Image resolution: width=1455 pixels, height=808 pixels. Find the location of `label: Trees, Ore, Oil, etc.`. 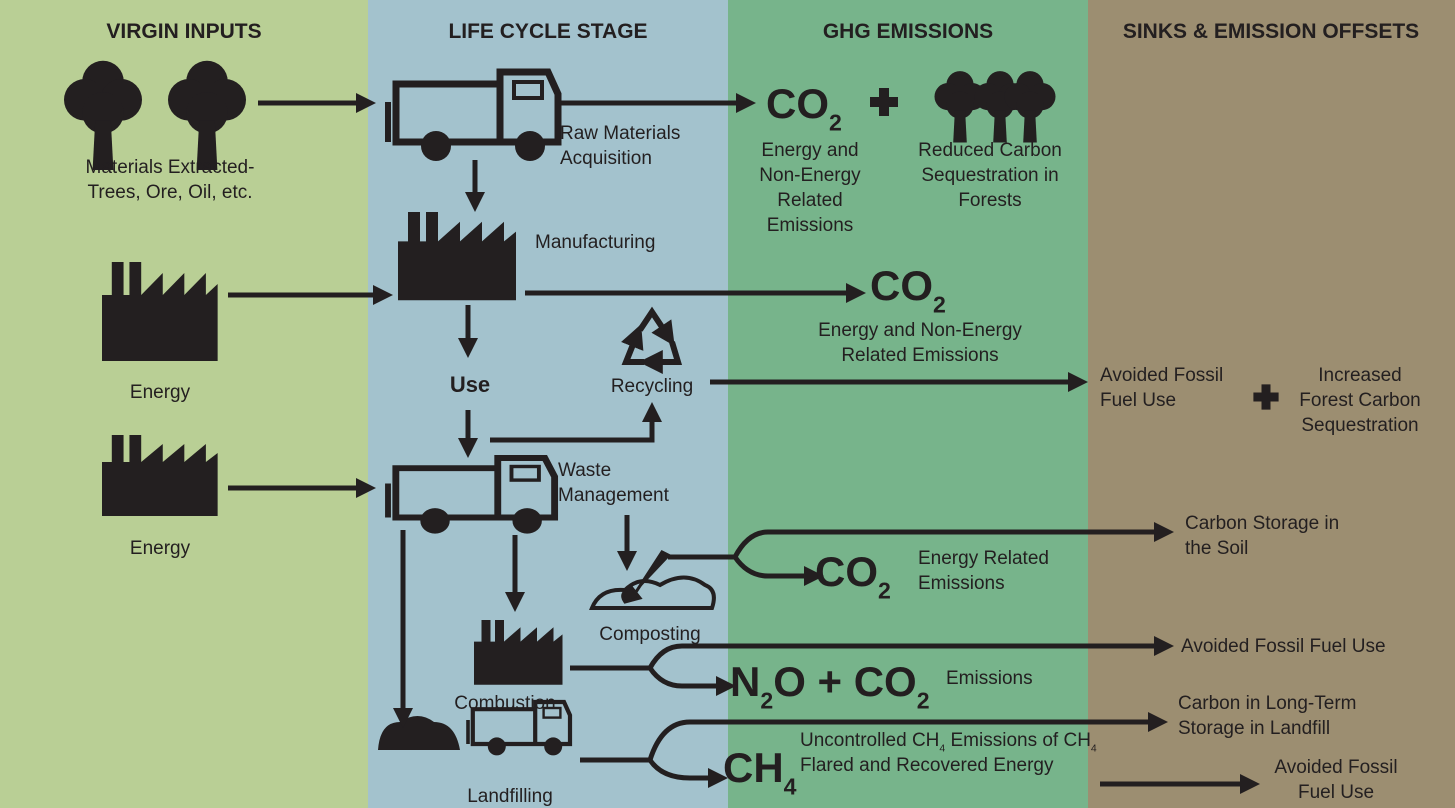

label: Trees, Ore, Oil, etc. is located at coordinates (169, 192).